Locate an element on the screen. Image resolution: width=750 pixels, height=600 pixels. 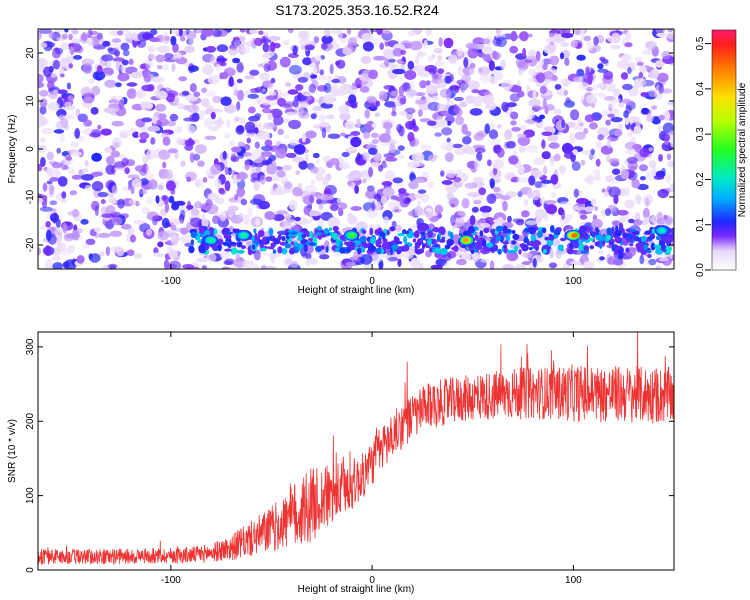
heatmap-hotspot is located at coordinates (465, 240).